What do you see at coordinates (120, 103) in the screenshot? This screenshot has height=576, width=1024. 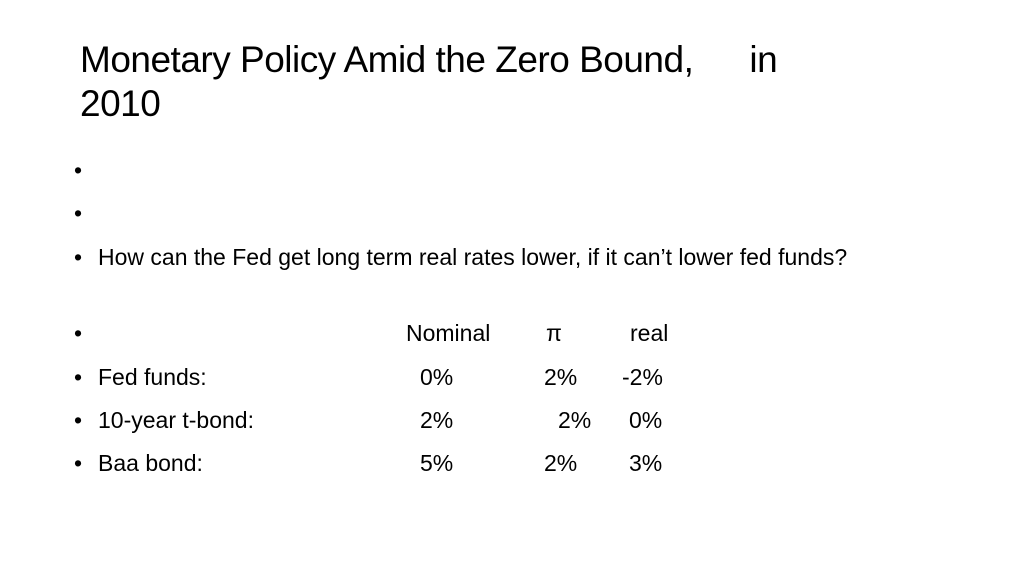 I see `title-line2: 2010` at bounding box center [120, 103].